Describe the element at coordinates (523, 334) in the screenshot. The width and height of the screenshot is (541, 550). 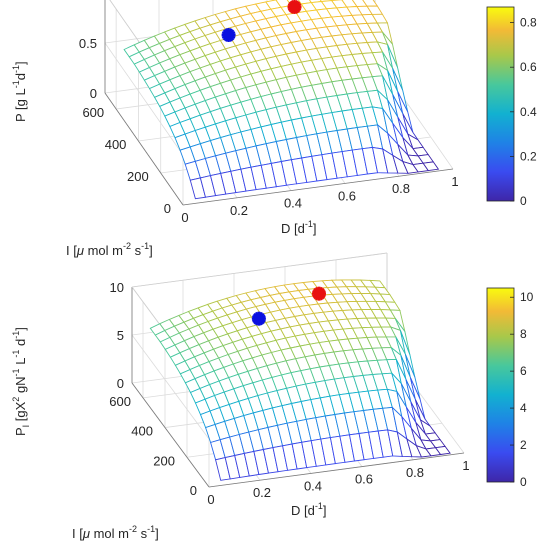
I see `colorbar-tick-label: 8` at that location.